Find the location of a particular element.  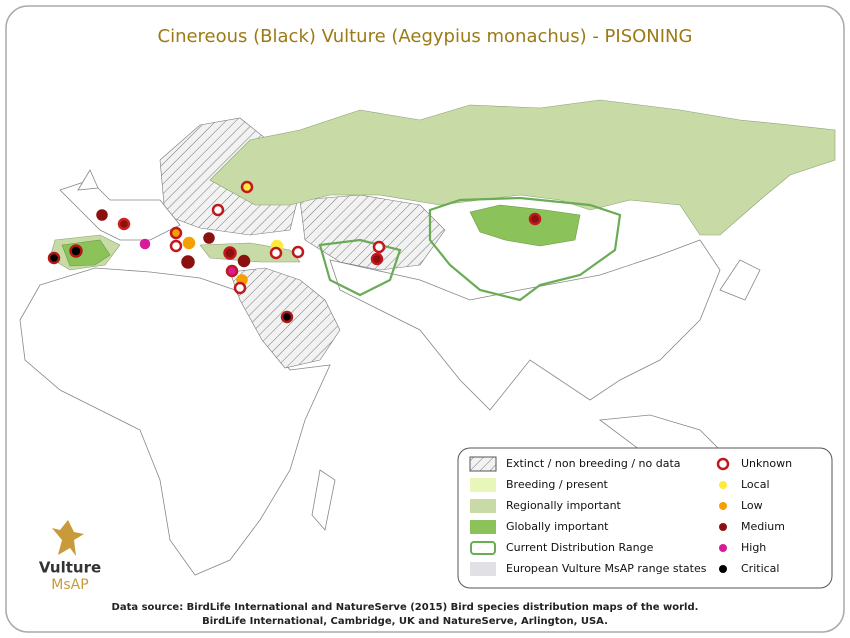

logo: Vulture MsAP is located at coordinates (70, 556).